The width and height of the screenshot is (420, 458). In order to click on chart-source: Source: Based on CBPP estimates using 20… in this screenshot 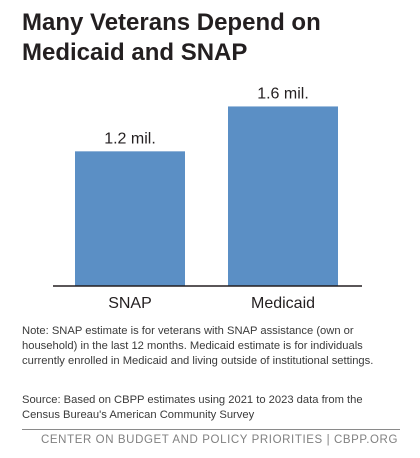, I will do `click(192, 407)`.